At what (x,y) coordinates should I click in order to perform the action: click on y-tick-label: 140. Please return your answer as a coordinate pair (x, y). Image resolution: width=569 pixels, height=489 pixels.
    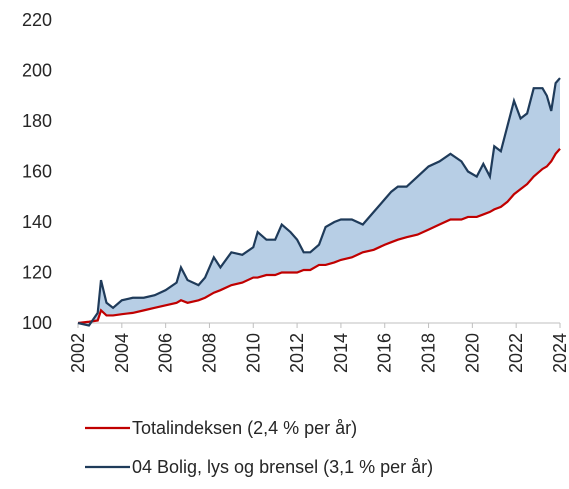
    Looking at the image, I should click on (37, 222).